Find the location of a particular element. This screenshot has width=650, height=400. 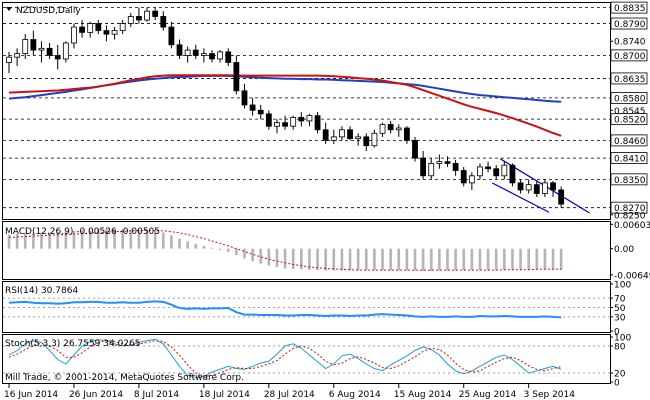

macd-series is located at coordinates (285, 250).